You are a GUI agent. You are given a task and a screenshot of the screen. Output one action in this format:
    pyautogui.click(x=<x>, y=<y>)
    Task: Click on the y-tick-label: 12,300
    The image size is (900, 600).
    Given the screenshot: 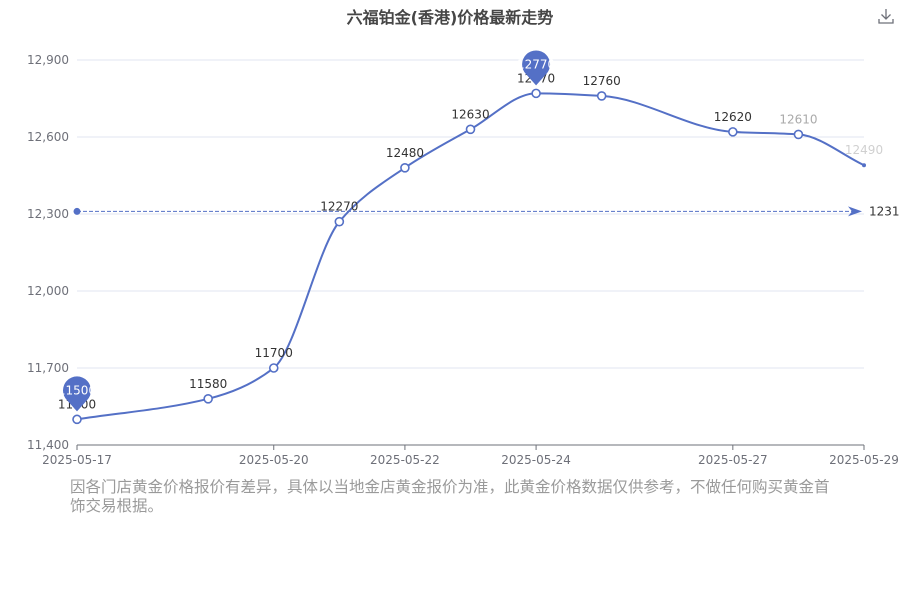 What is the action you would take?
    pyautogui.click(x=48, y=214)
    